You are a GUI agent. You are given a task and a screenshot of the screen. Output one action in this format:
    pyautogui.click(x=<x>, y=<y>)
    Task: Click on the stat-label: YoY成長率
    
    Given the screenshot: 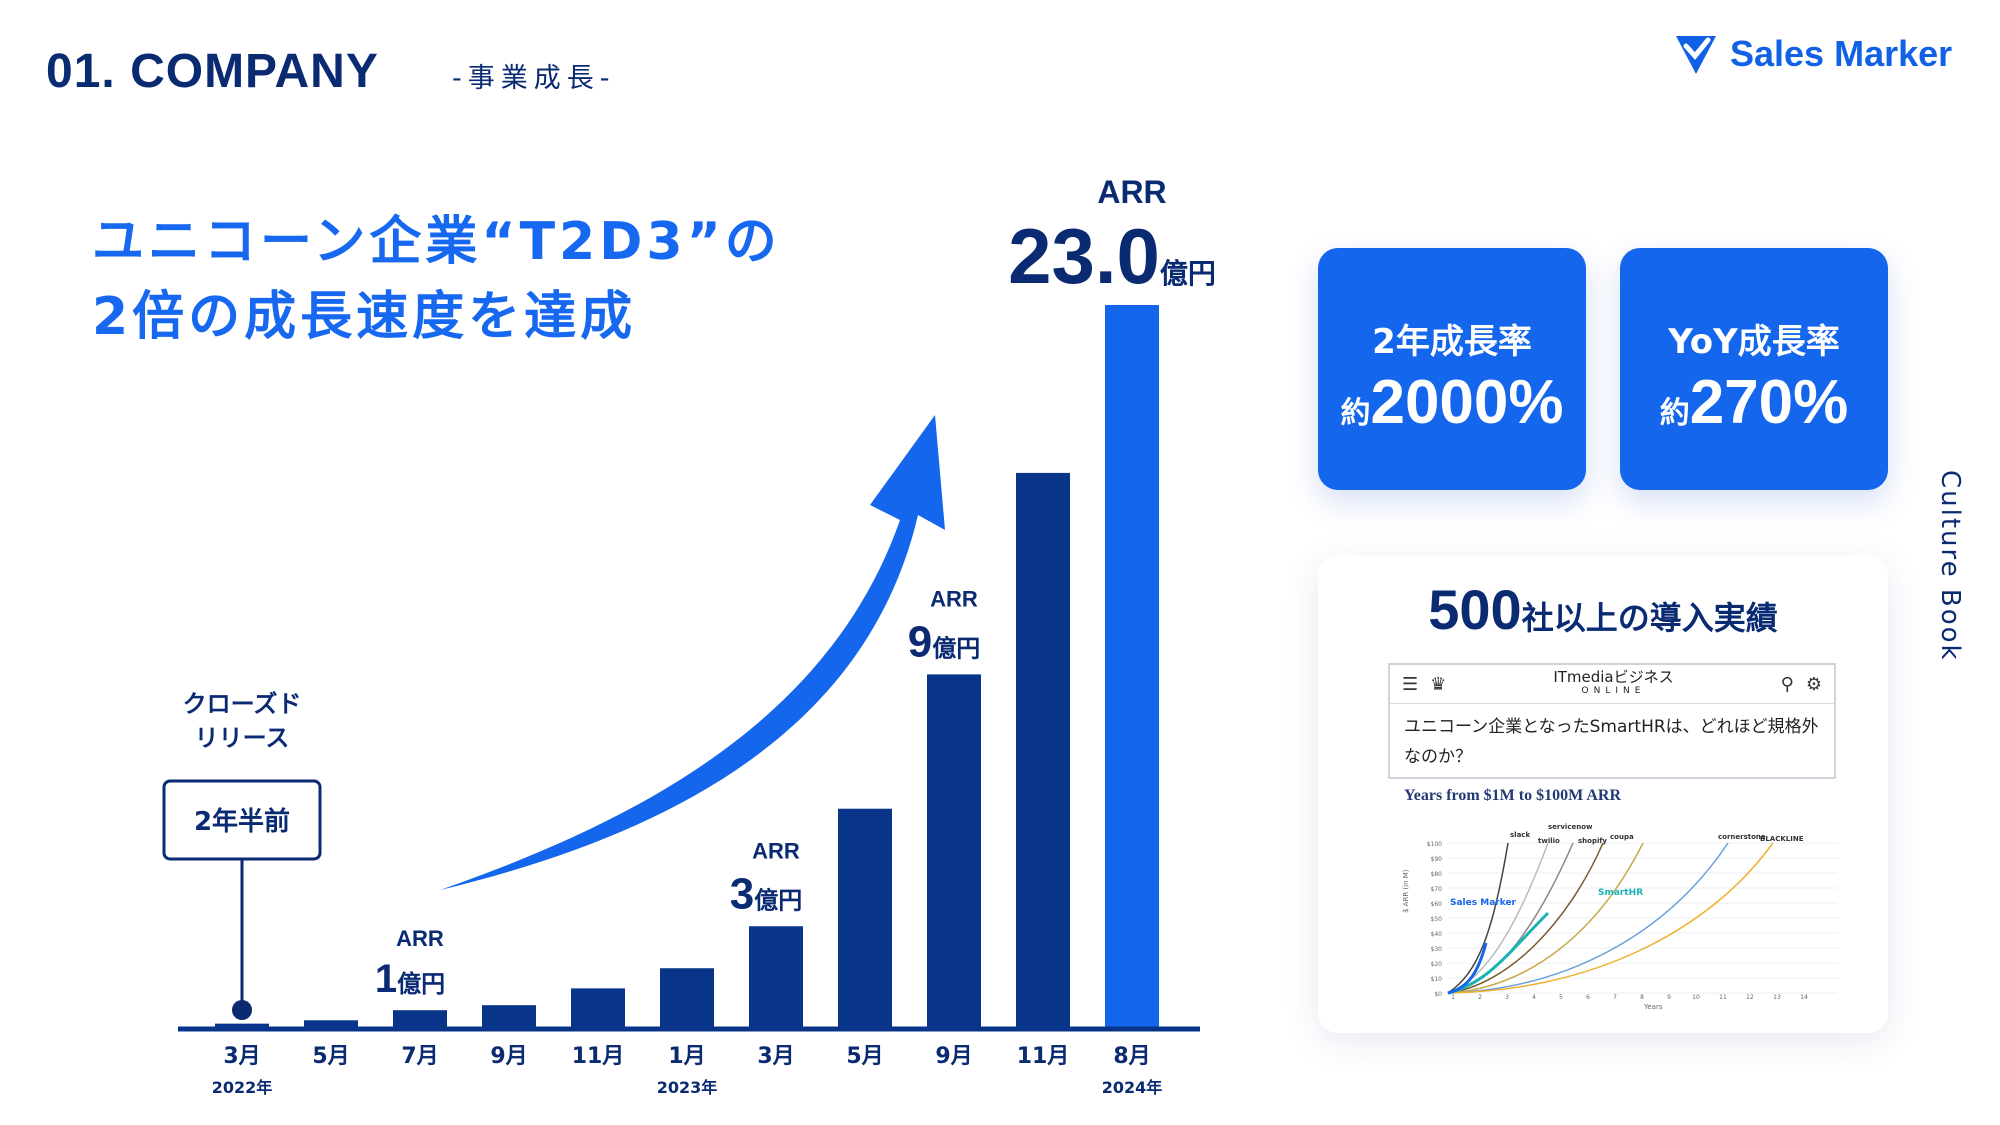 What is the action you would take?
    pyautogui.click(x=1754, y=342)
    